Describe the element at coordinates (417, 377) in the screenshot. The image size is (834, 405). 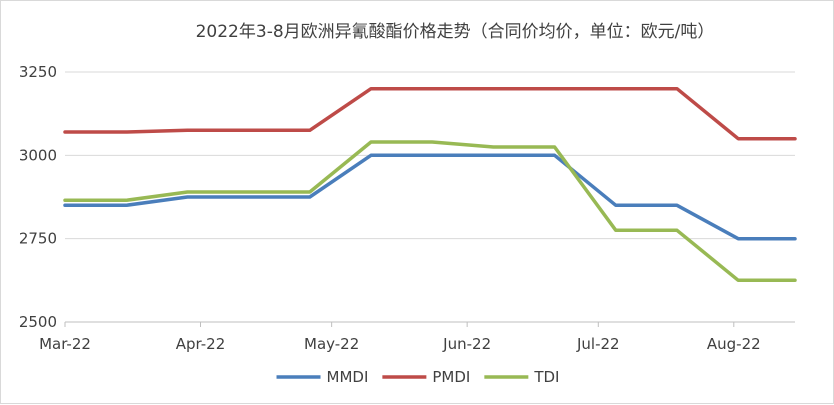
I see `legend: MMDI PMDI TDI` at that location.